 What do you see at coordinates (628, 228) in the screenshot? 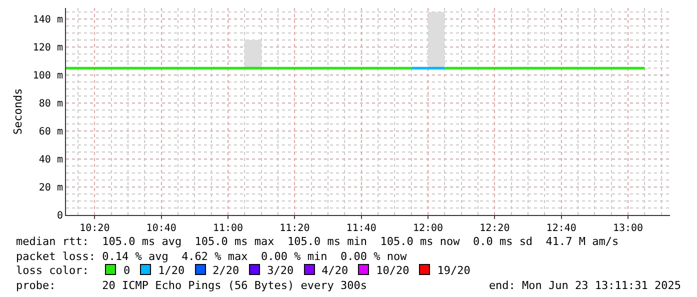
I see `x-tick-label: 13:00` at bounding box center [628, 228].